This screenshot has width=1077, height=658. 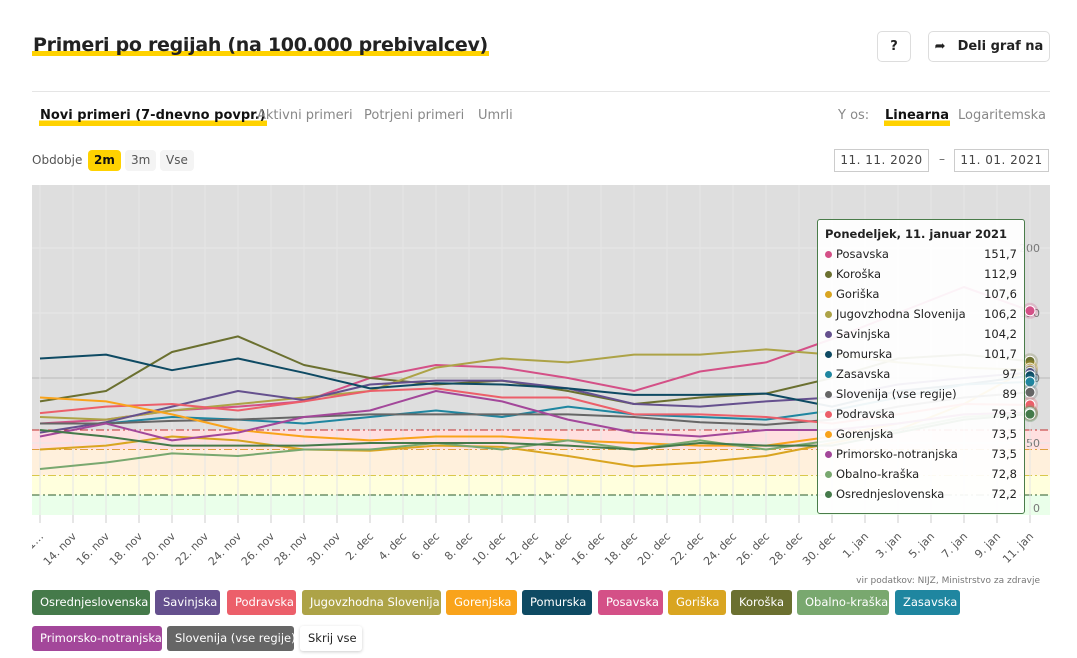 I want to click on x-tick-label: 4. dec, so click(x=392, y=546).